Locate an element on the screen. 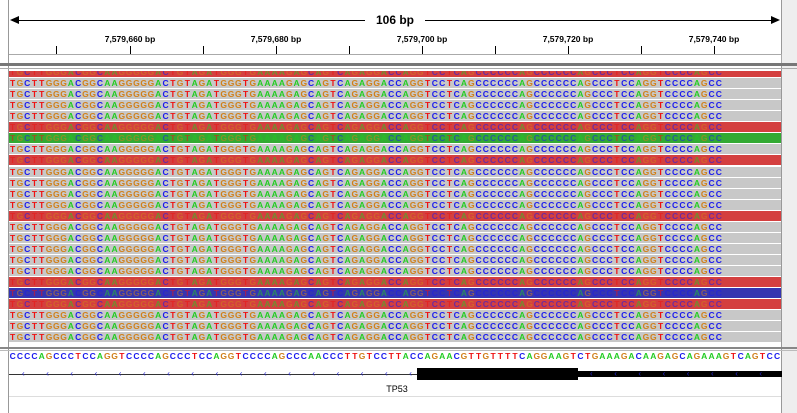 This screenshot has height=413, width=797. strand-arrow-icon: ‹ is located at coordinates (688, 373).